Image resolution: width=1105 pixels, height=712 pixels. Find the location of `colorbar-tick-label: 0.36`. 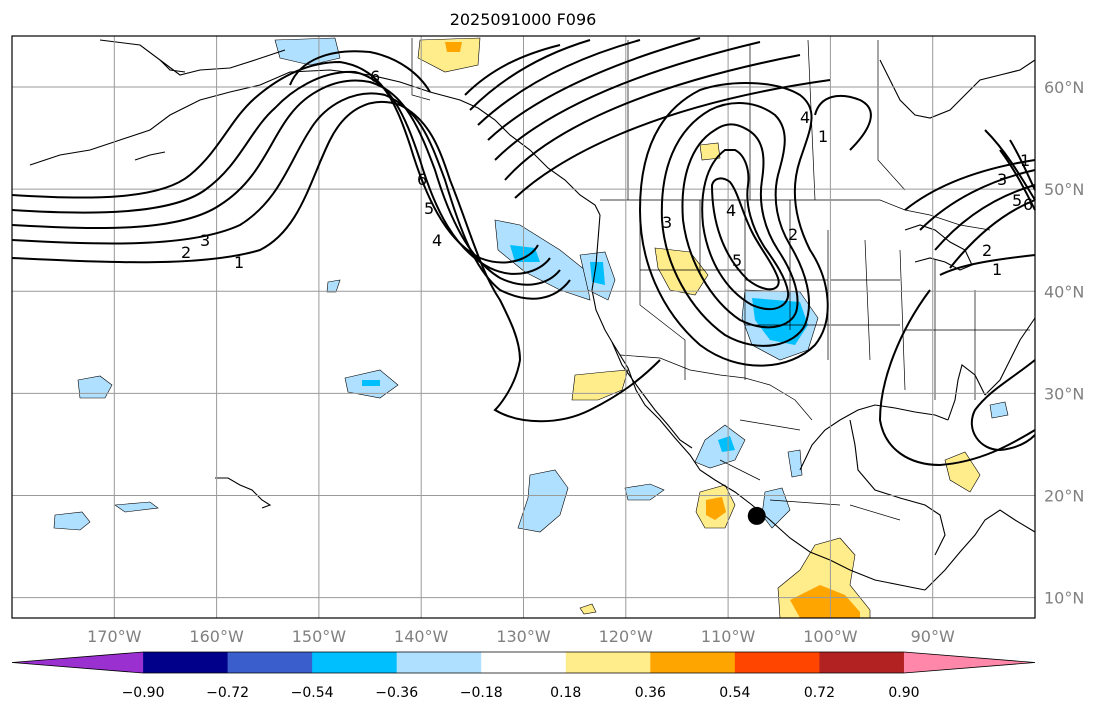

colorbar-tick-label: 0.36 is located at coordinates (650, 693).